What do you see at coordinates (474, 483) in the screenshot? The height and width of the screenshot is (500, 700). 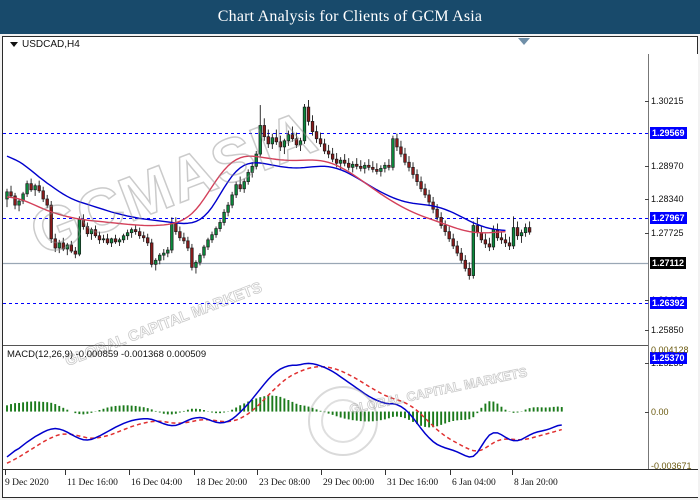 I see `x-axis-label: 6 Jan 04:00` at bounding box center [474, 483].